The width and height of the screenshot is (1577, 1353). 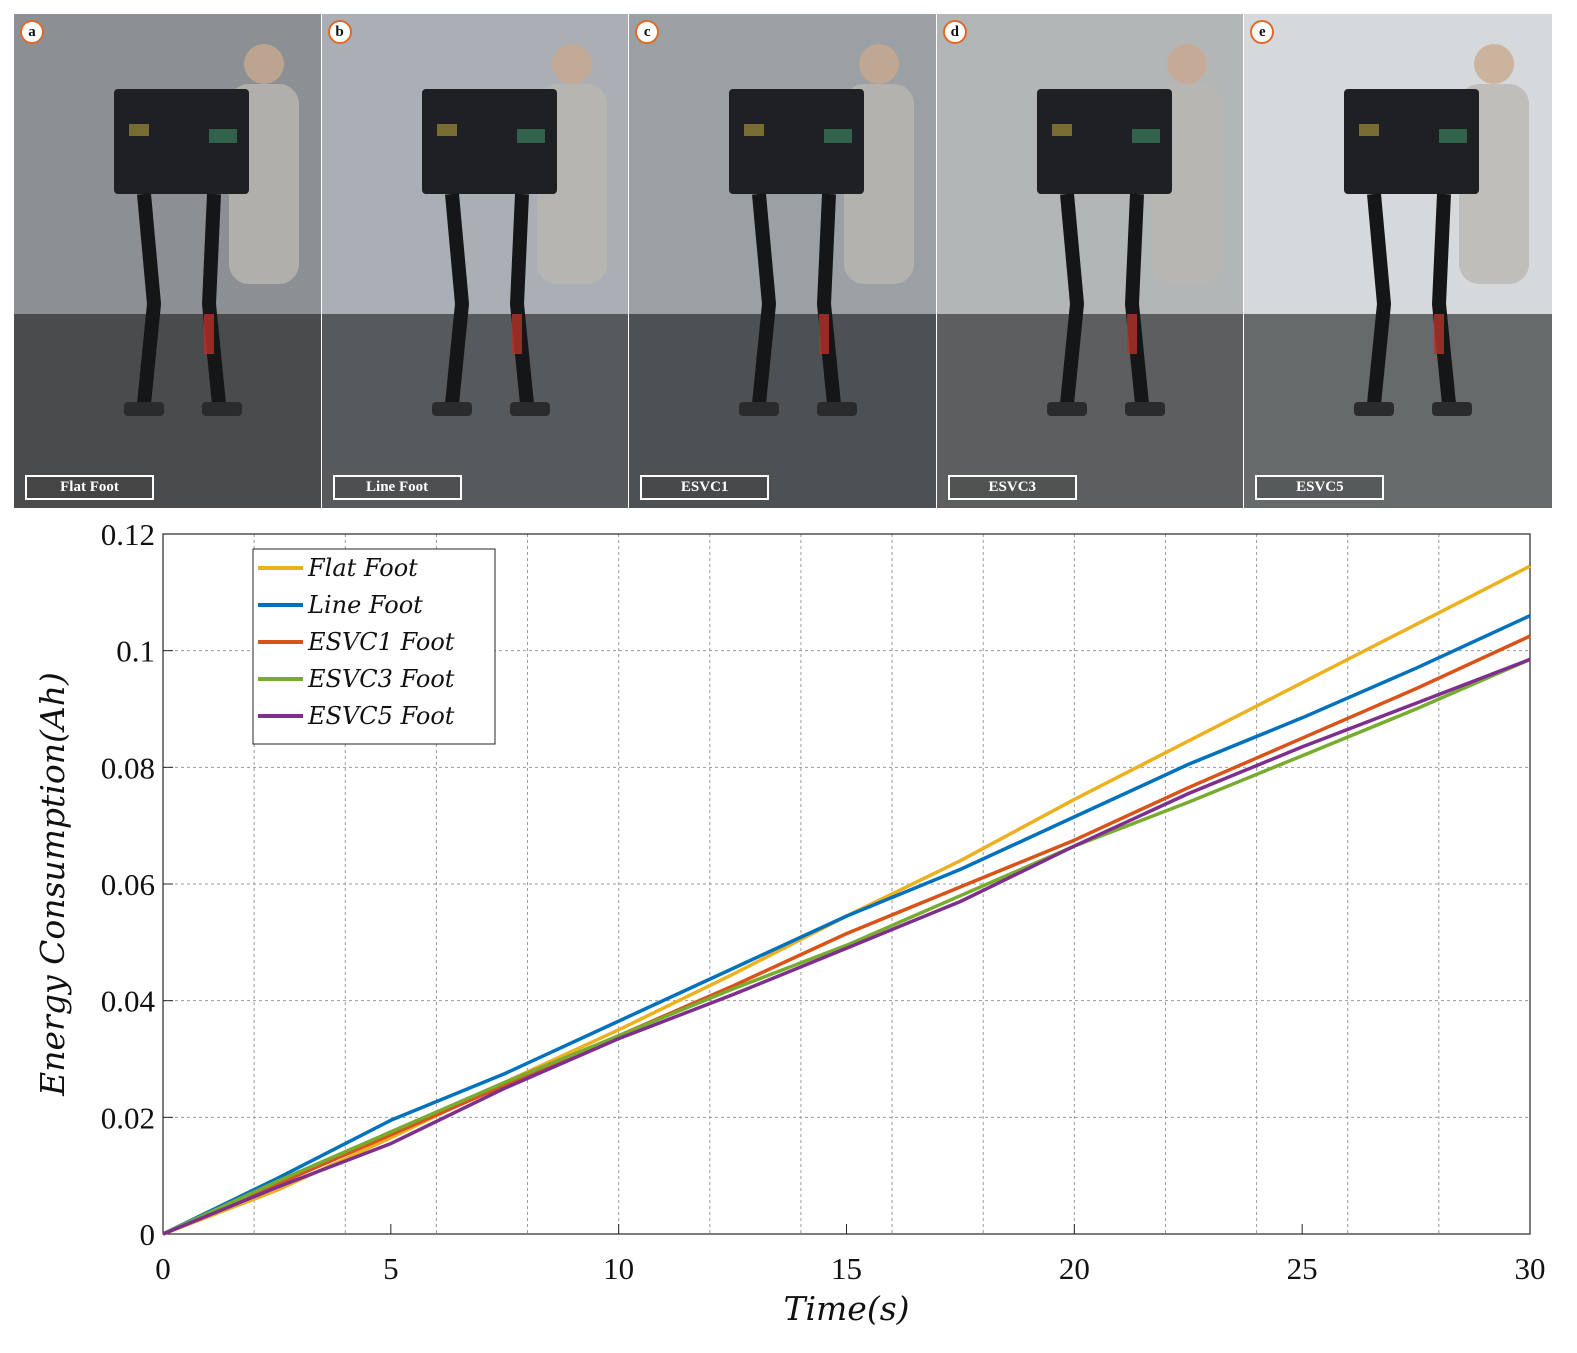 I want to click on legend-label: ESVC1 Foot, so click(x=381, y=642).